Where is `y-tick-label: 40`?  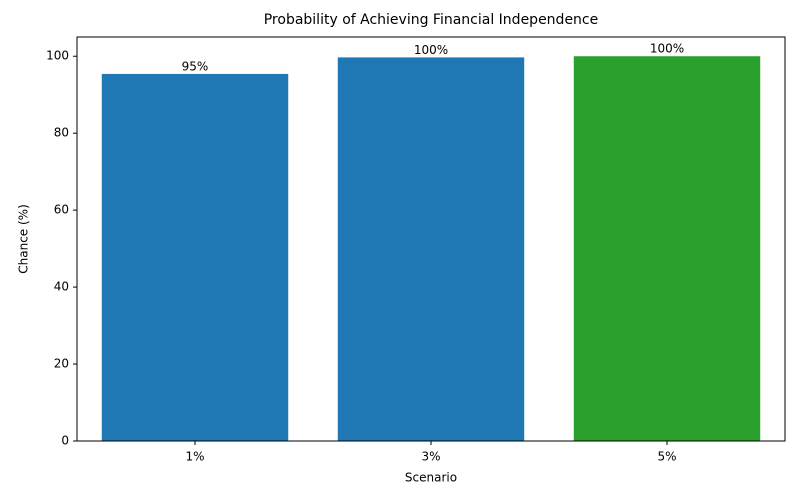
y-tick-label: 40 is located at coordinates (61, 287).